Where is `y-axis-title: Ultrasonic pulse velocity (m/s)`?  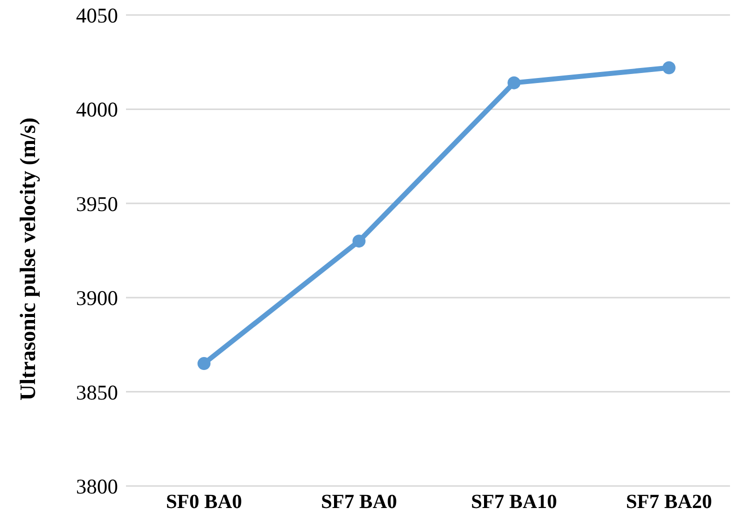 y-axis-title: Ultrasonic pulse velocity (m/s) is located at coordinates (27, 259).